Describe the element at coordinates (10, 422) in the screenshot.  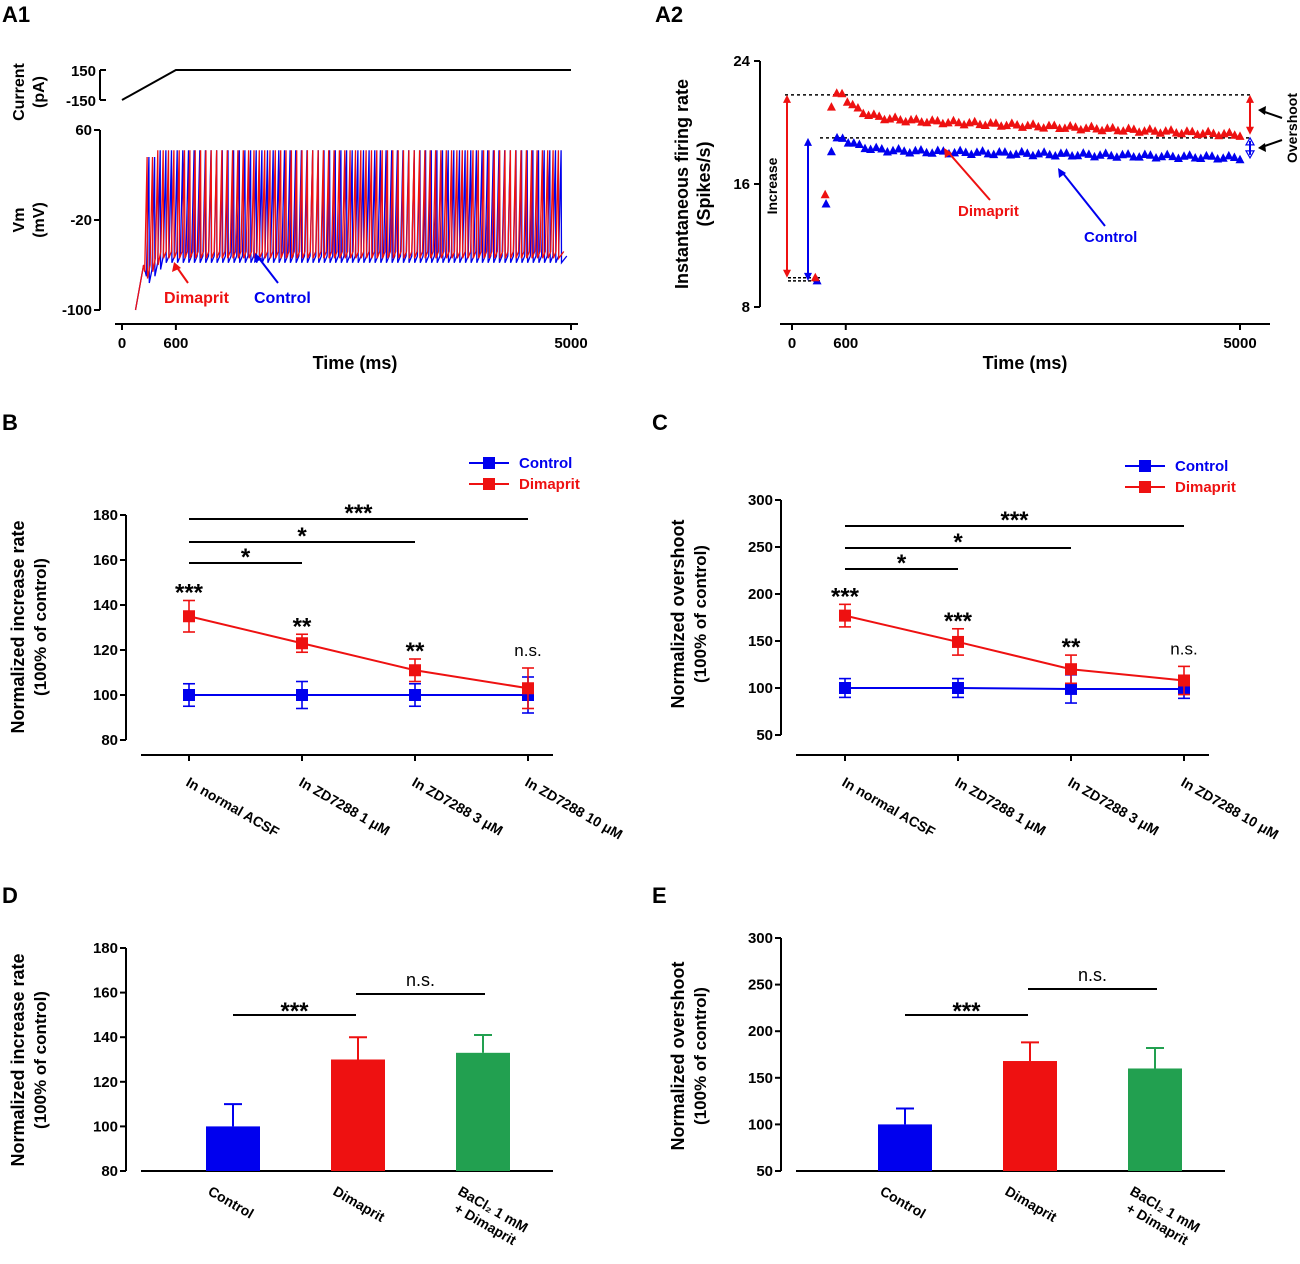
I see `panel-label-b: B` at that location.